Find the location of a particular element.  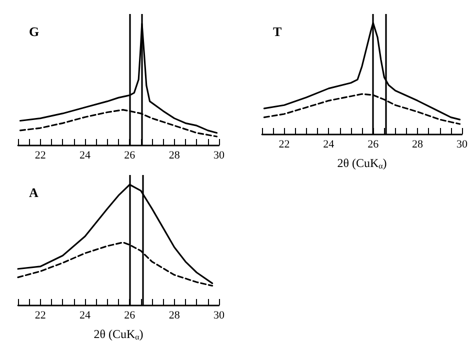

chart-title: G is located at coordinates (34, 31).